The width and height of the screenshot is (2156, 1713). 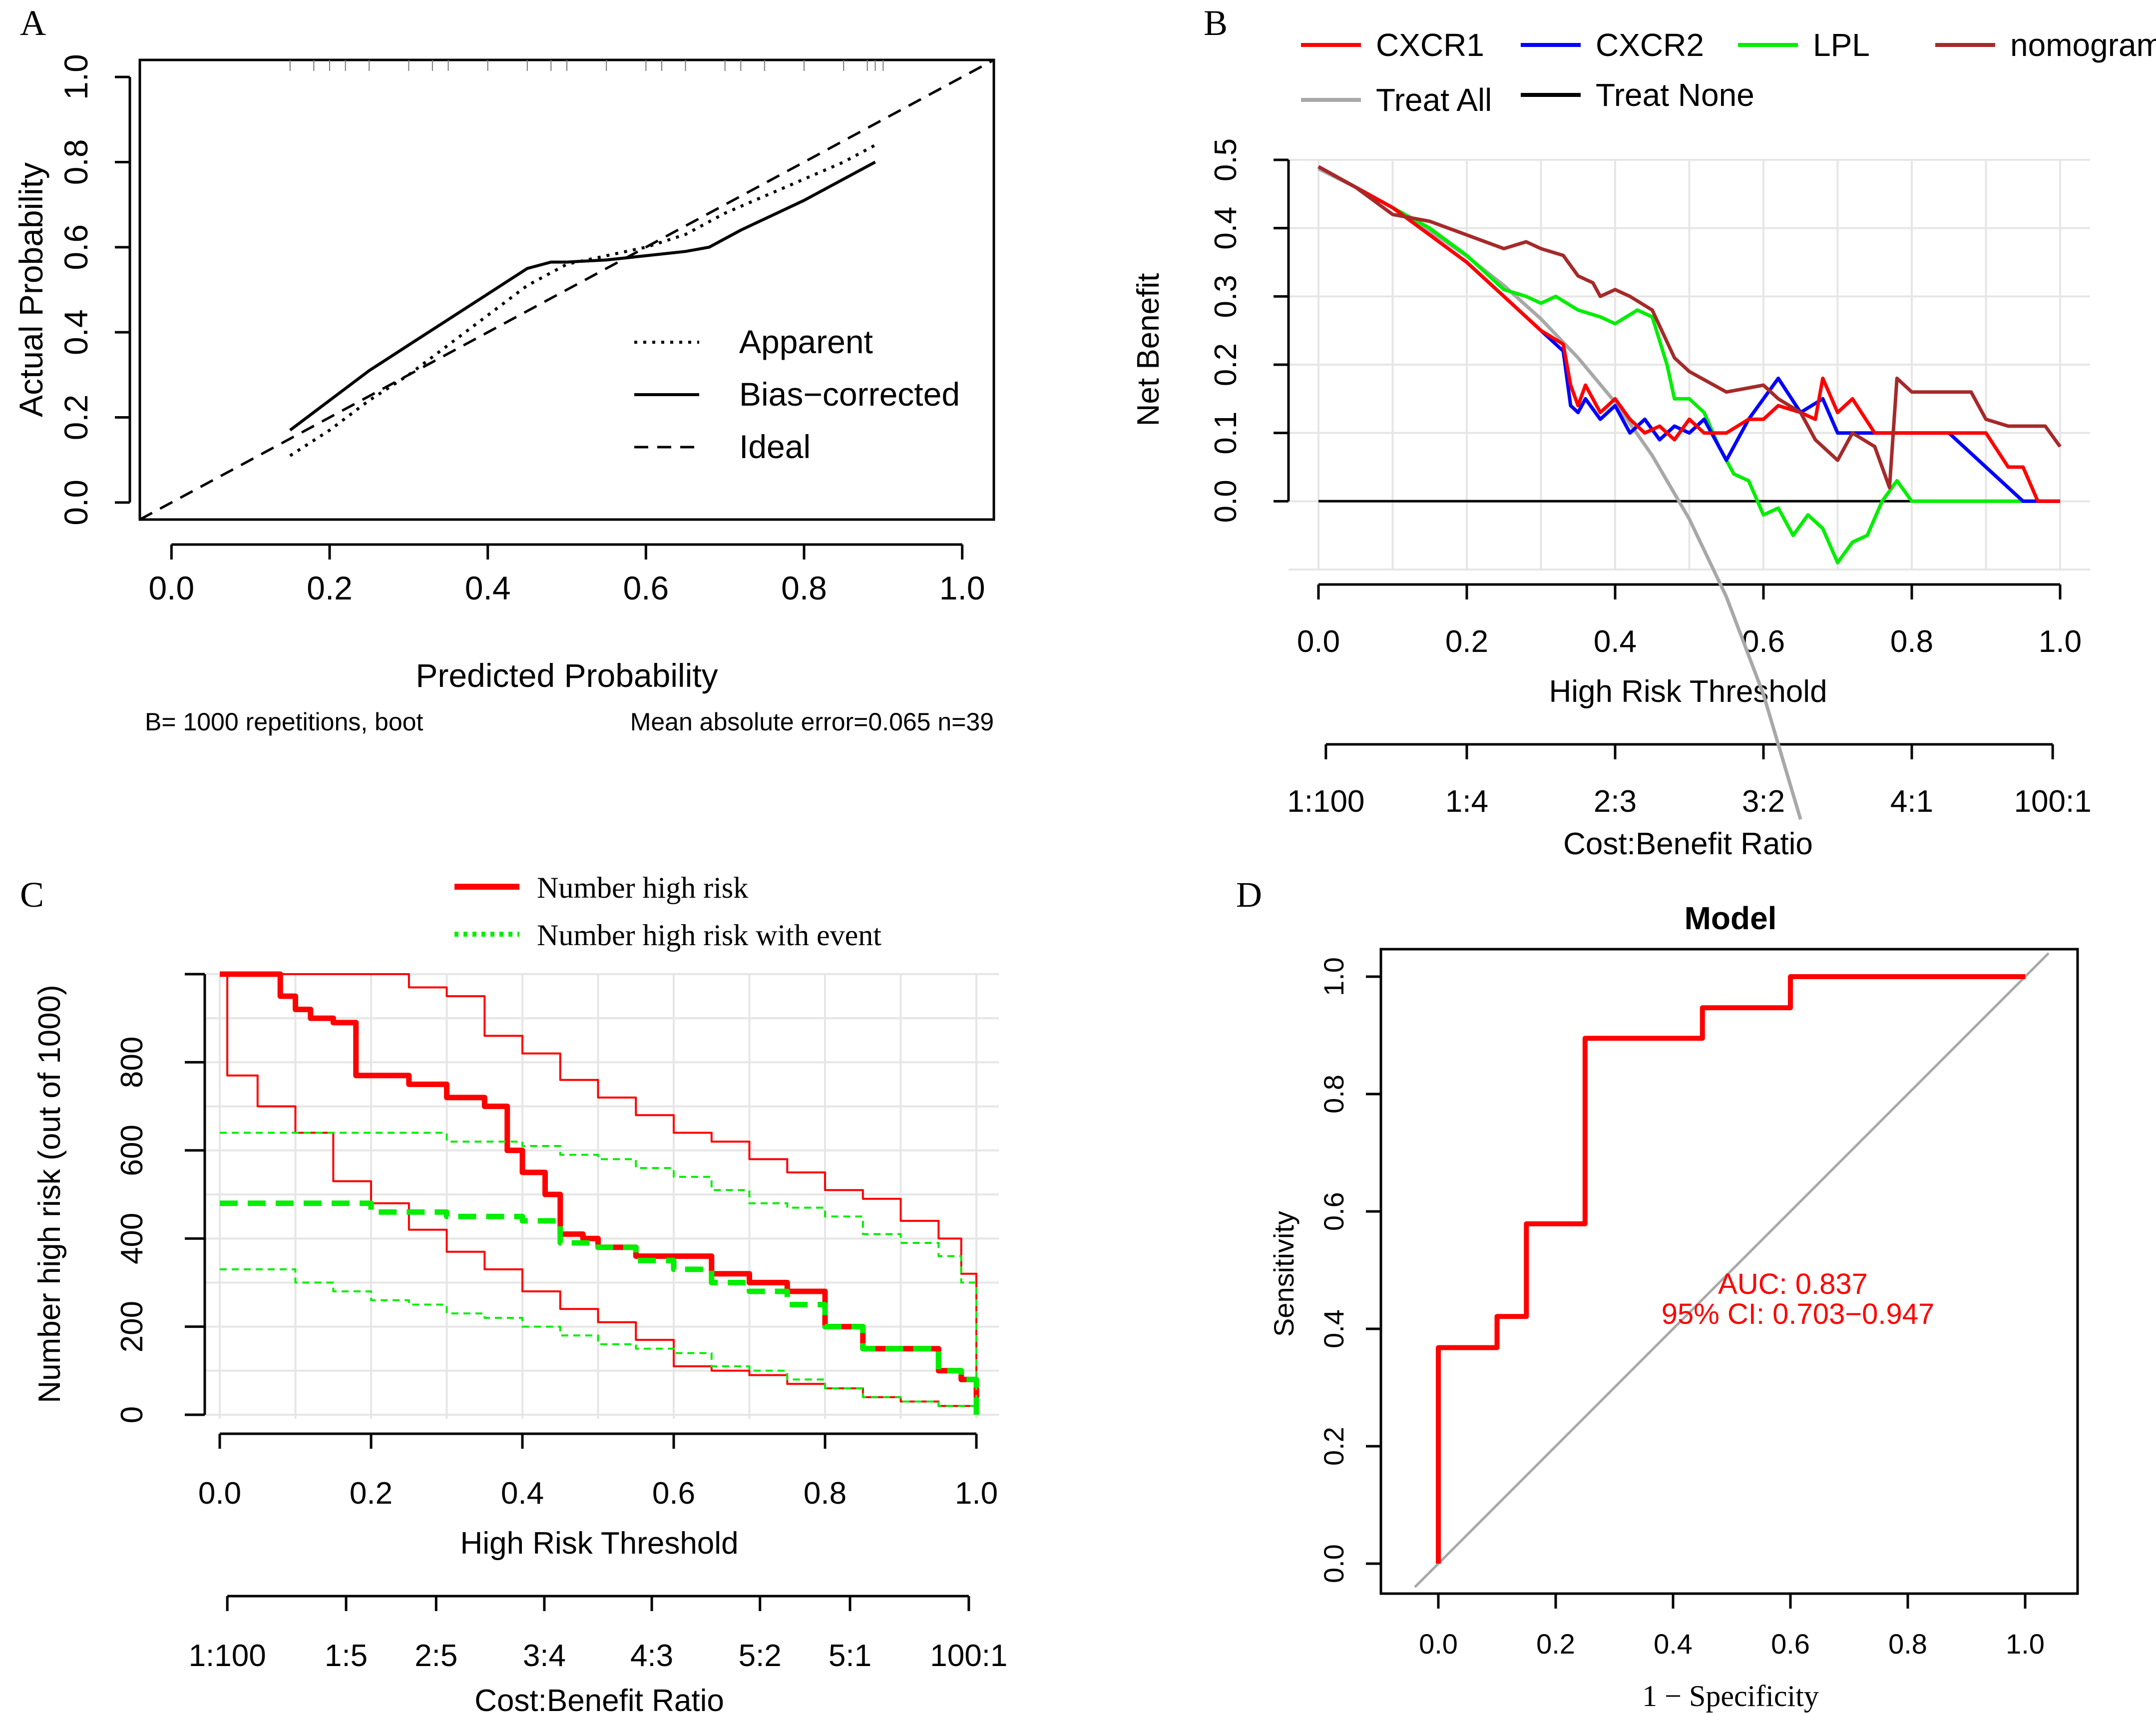 I want to click on x2-tick-label: 3:2, so click(x=1763, y=801).